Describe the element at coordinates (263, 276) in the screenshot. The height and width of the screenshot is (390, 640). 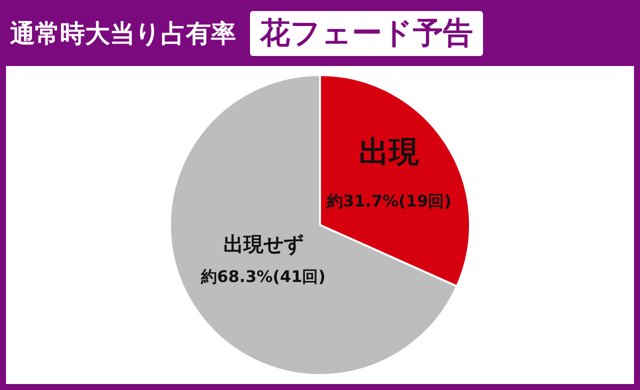
I see `data-label: 約68.3%(41回)` at that location.